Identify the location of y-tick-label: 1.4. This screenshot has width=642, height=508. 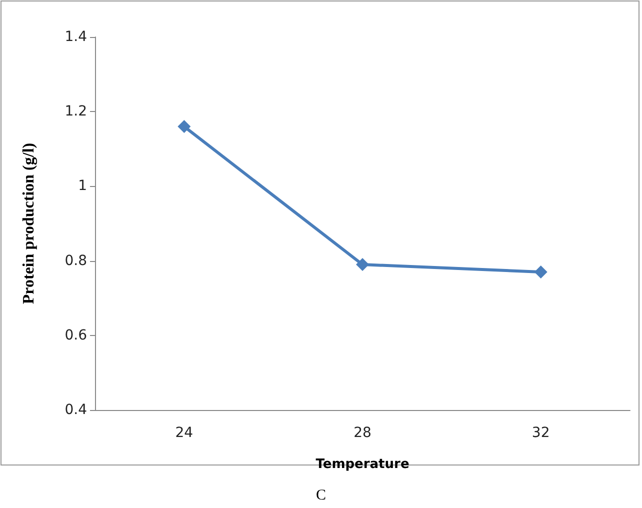
(76, 37).